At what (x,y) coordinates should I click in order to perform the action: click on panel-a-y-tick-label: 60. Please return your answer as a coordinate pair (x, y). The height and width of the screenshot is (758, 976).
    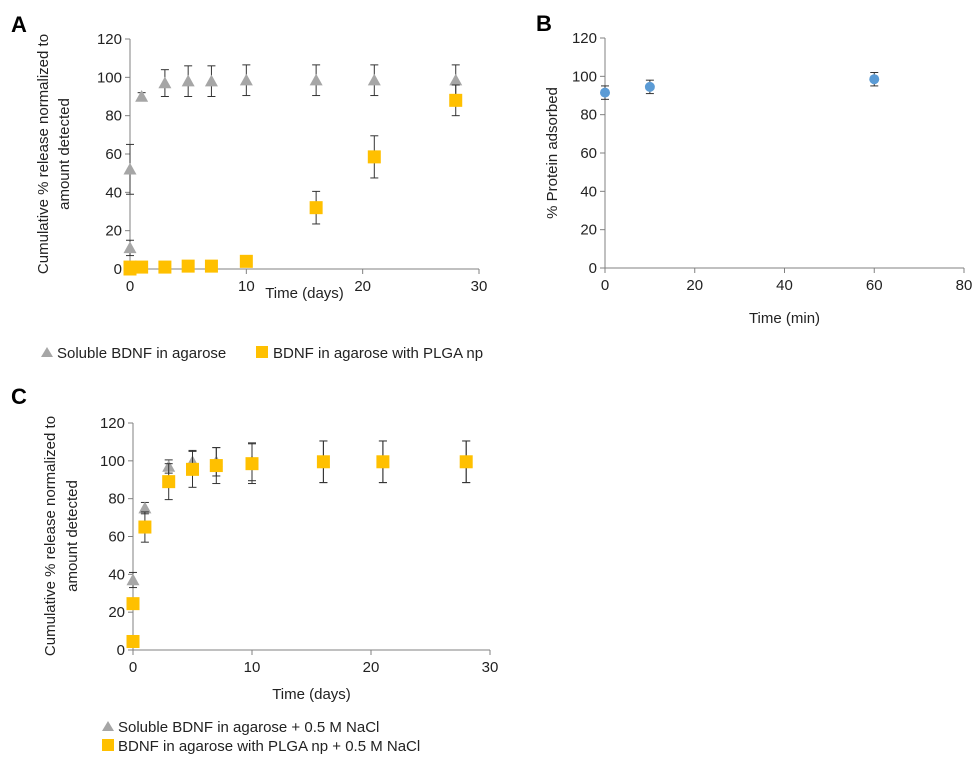
    Looking at the image, I should click on (113, 154).